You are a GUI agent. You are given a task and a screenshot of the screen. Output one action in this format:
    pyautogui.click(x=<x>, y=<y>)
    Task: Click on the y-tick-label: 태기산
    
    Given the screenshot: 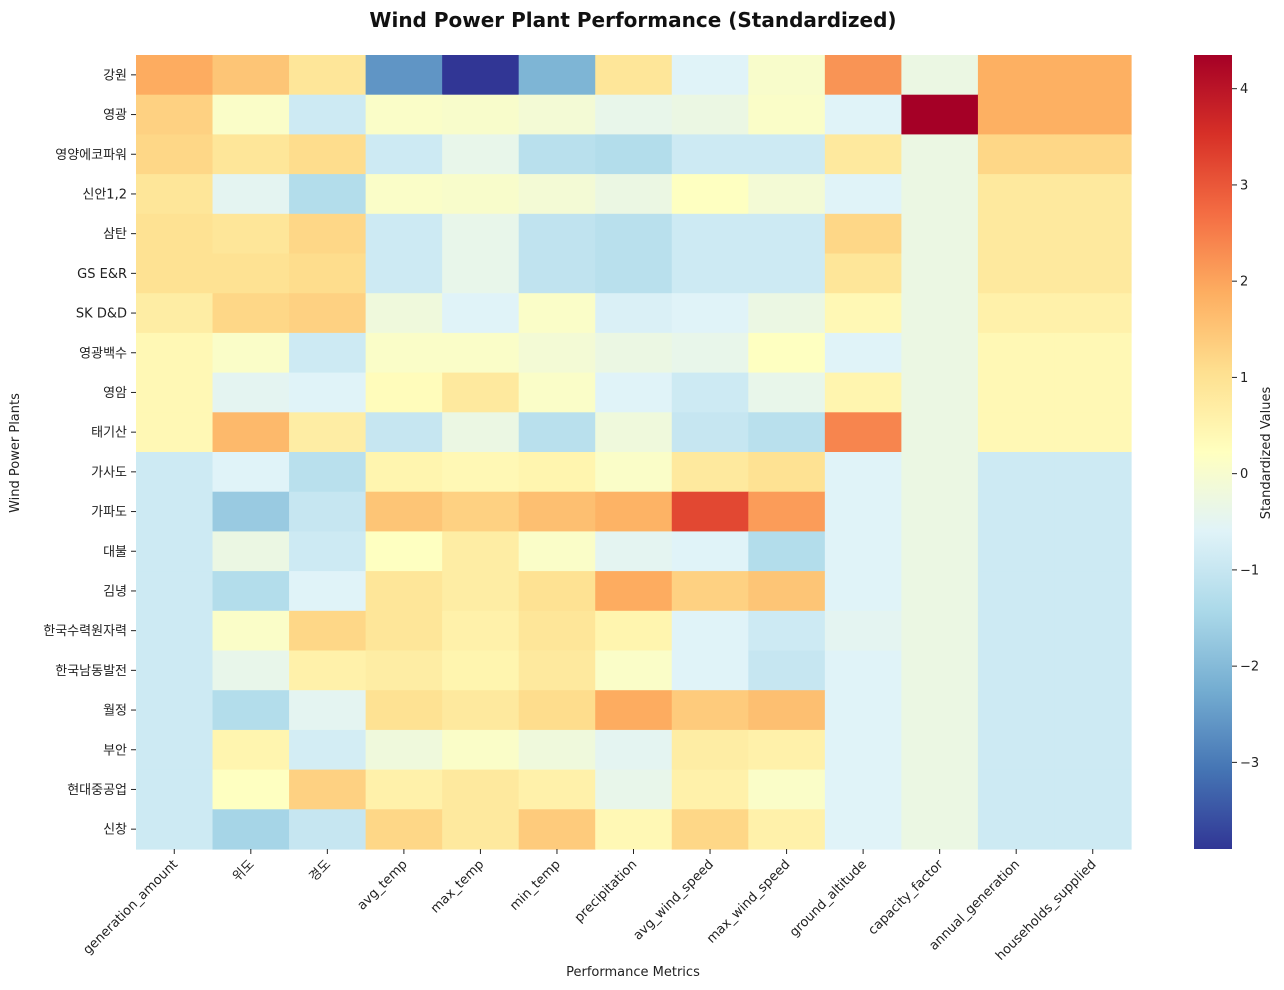 What is the action you would take?
    pyautogui.click(x=109, y=433)
    